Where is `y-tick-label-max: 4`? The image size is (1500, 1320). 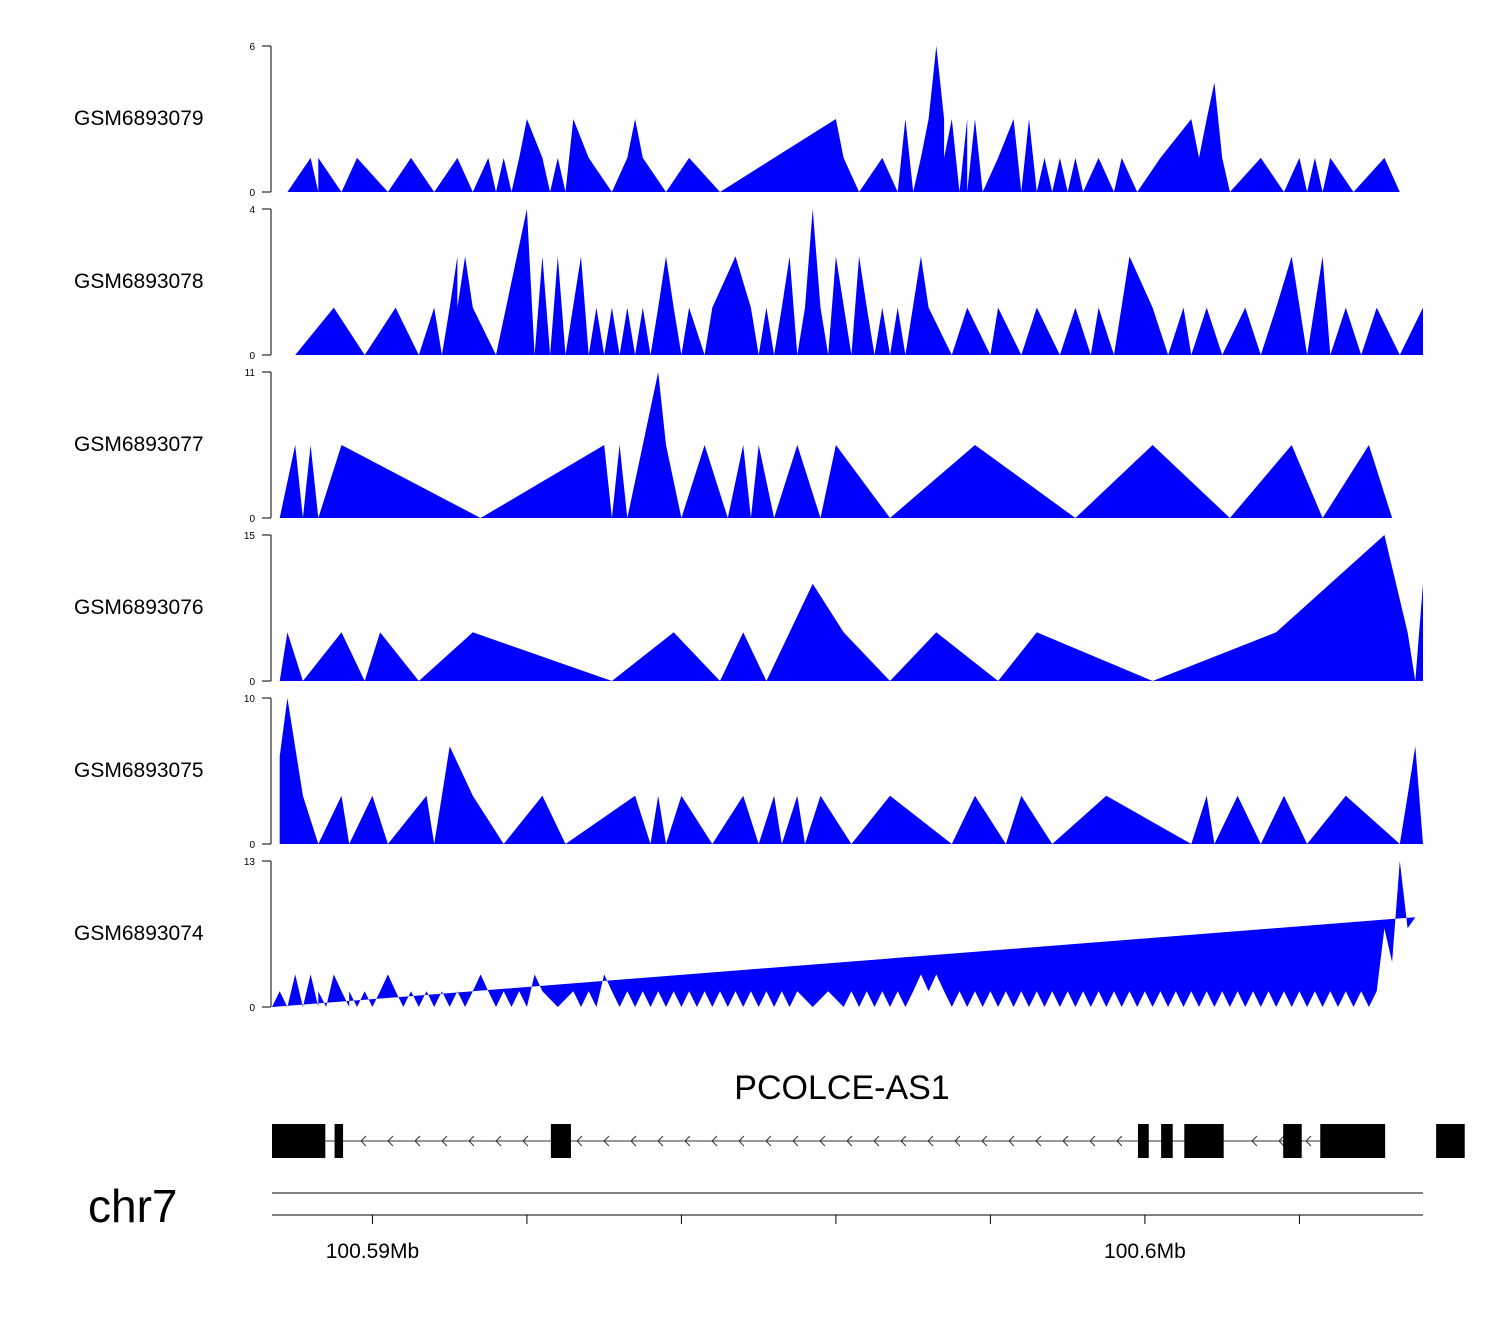 y-tick-label-max: 4 is located at coordinates (252, 210).